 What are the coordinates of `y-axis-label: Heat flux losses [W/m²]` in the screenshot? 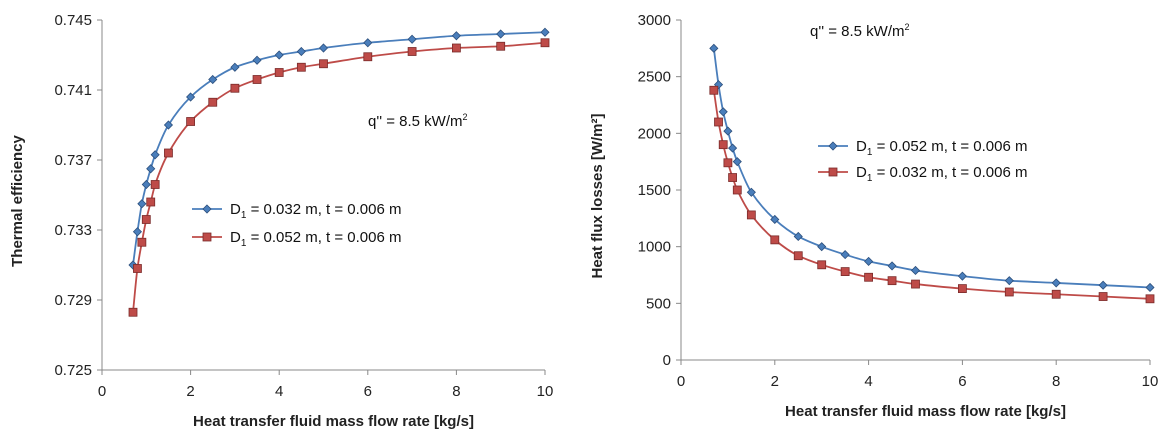 It's located at (597, 195).